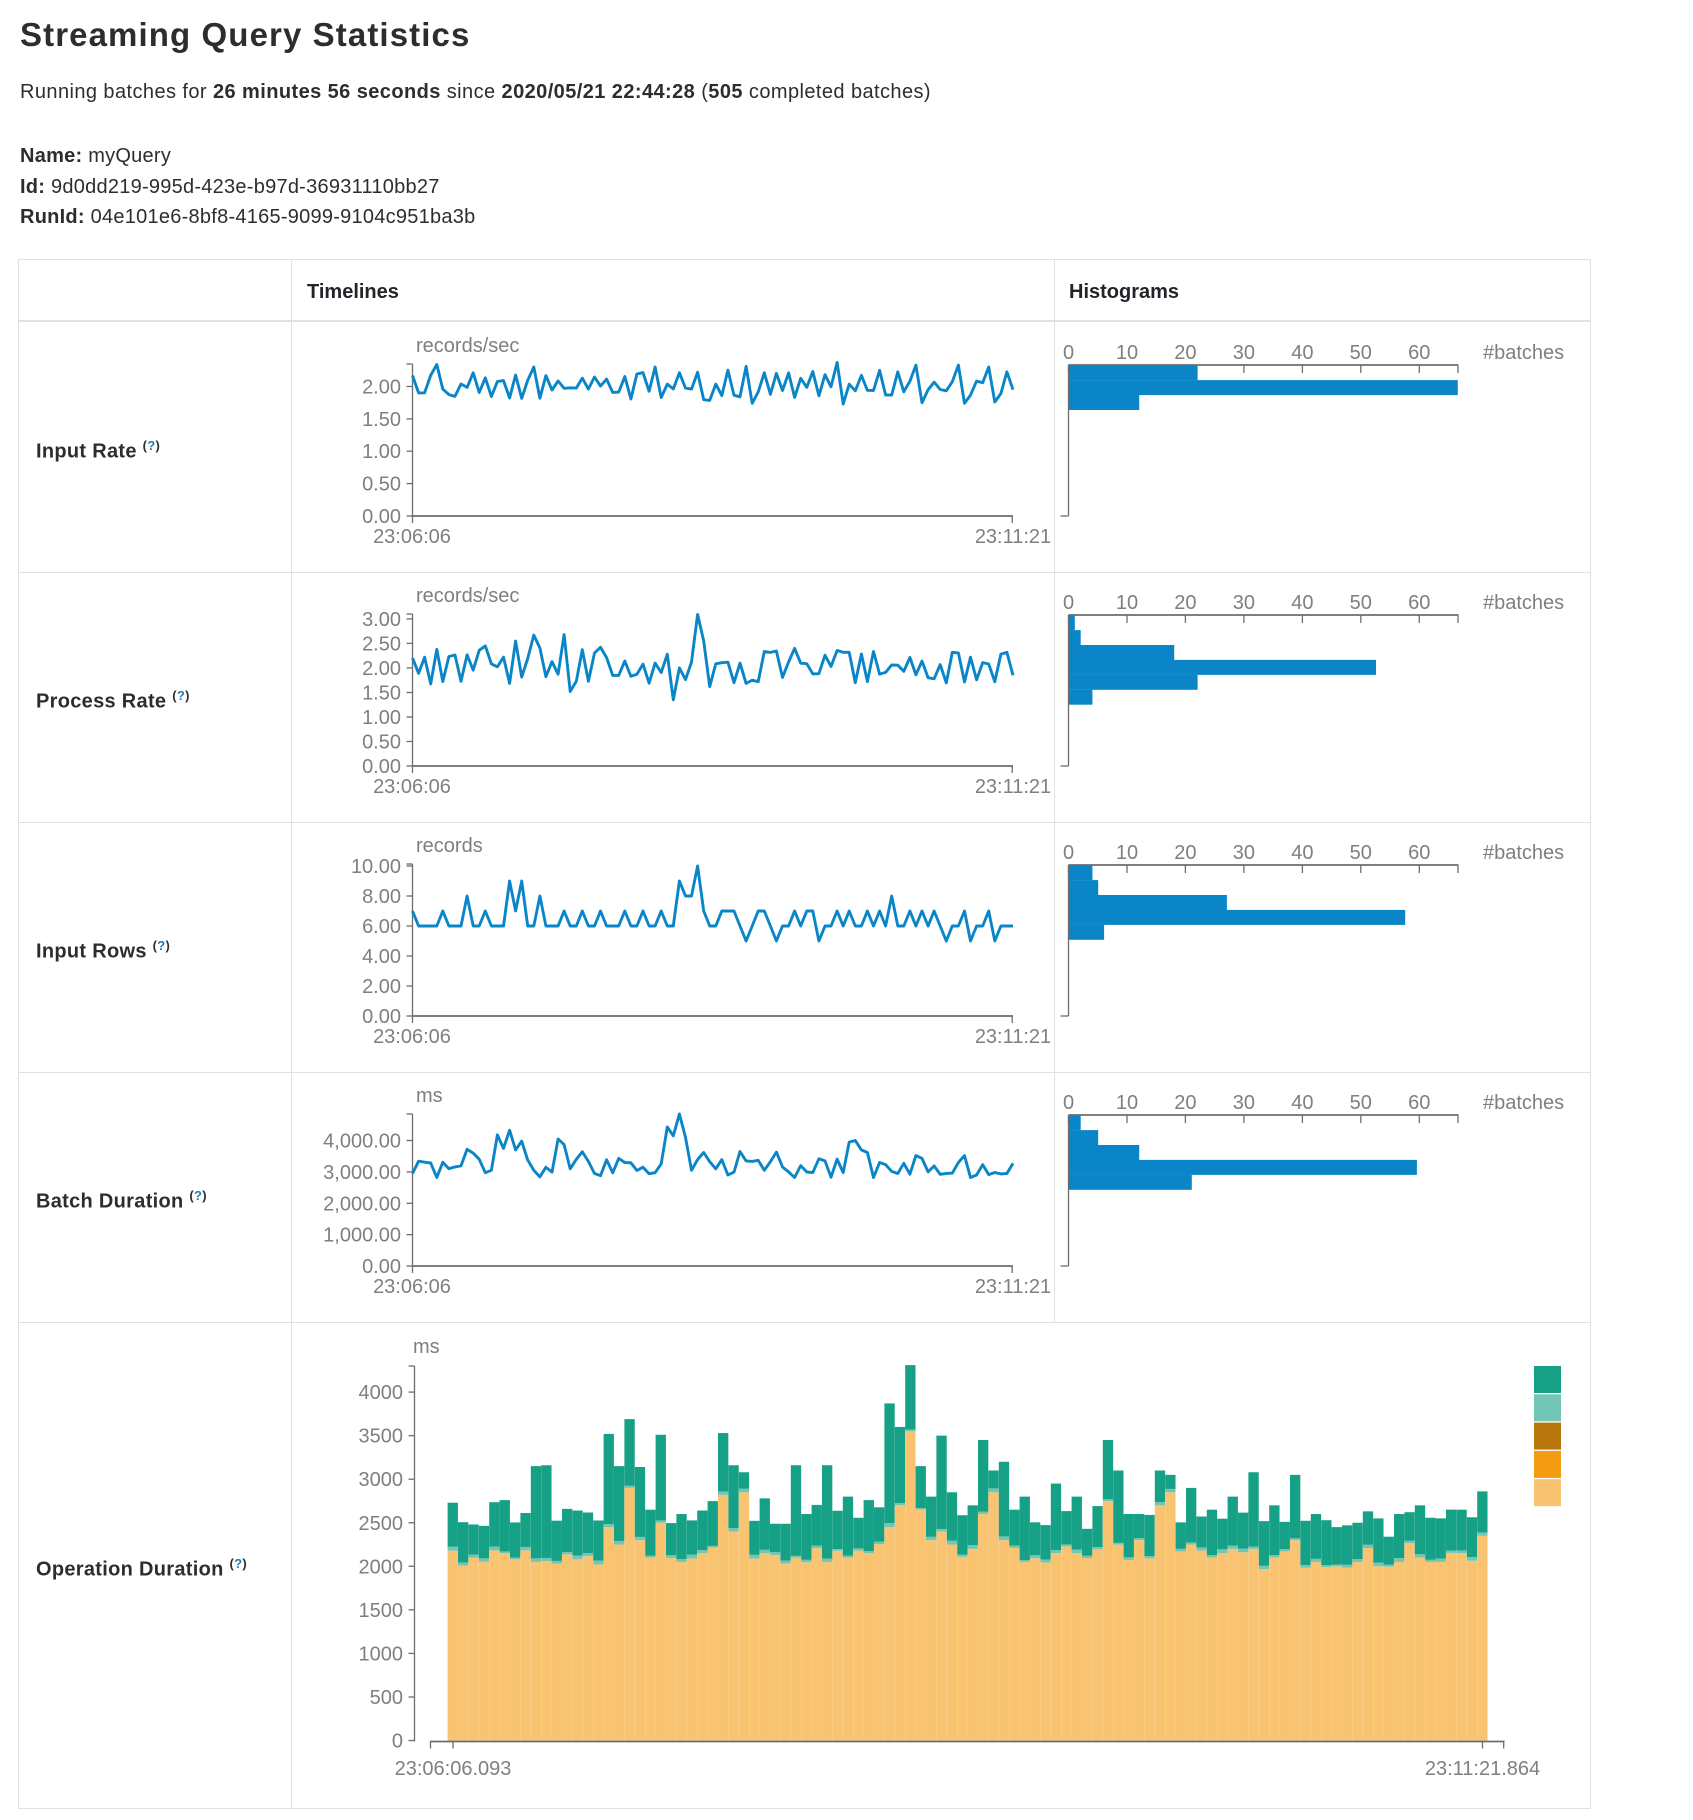 The height and width of the screenshot is (1820, 1693). Describe the element at coordinates (381, 620) in the screenshot. I see `svg-text: 3.00` at that location.